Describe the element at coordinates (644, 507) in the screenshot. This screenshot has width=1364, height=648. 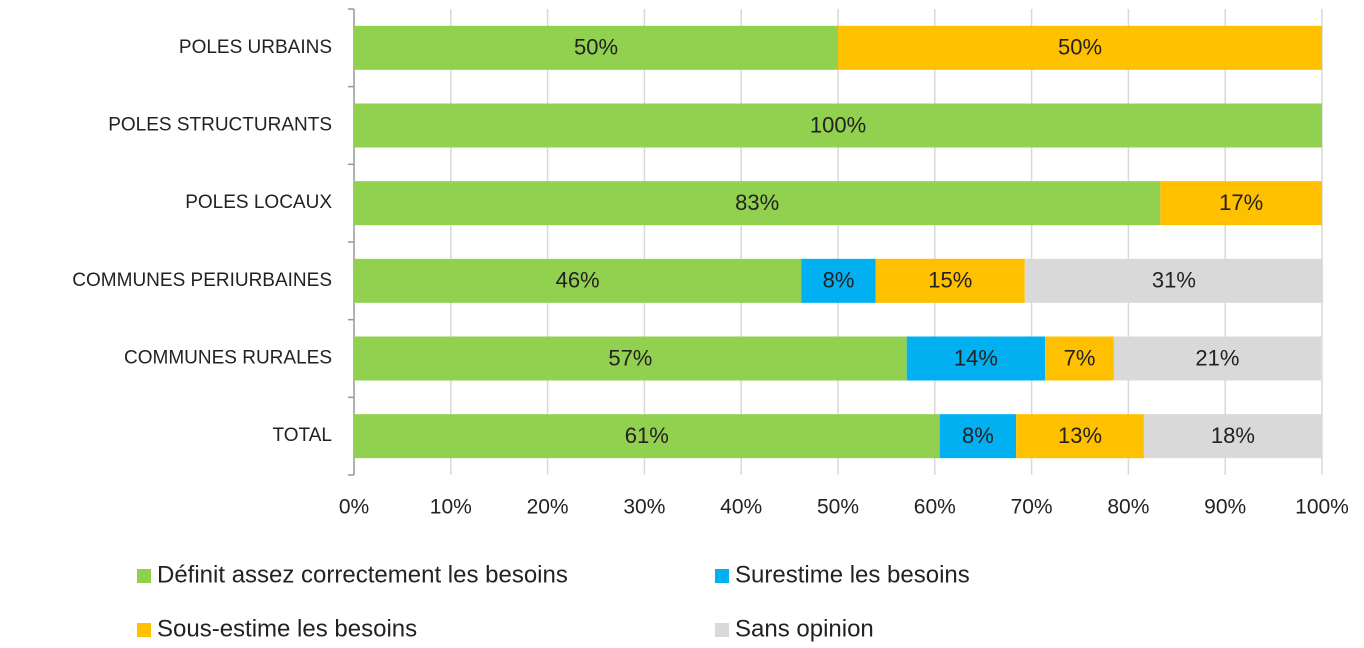
I see `x-tick-label: 30%` at that location.